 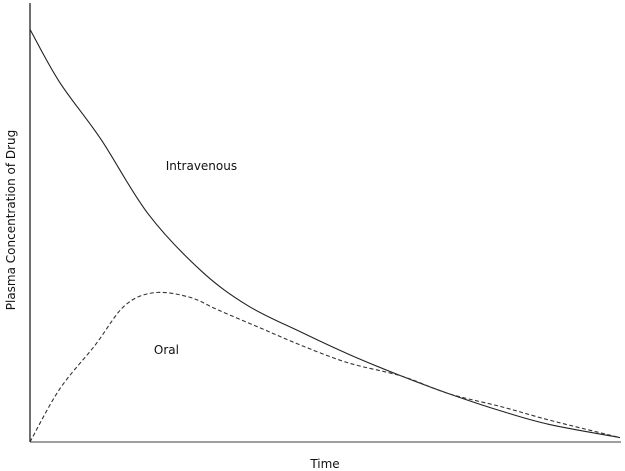 I want to click on x-axis-label: Time, so click(x=324, y=464).